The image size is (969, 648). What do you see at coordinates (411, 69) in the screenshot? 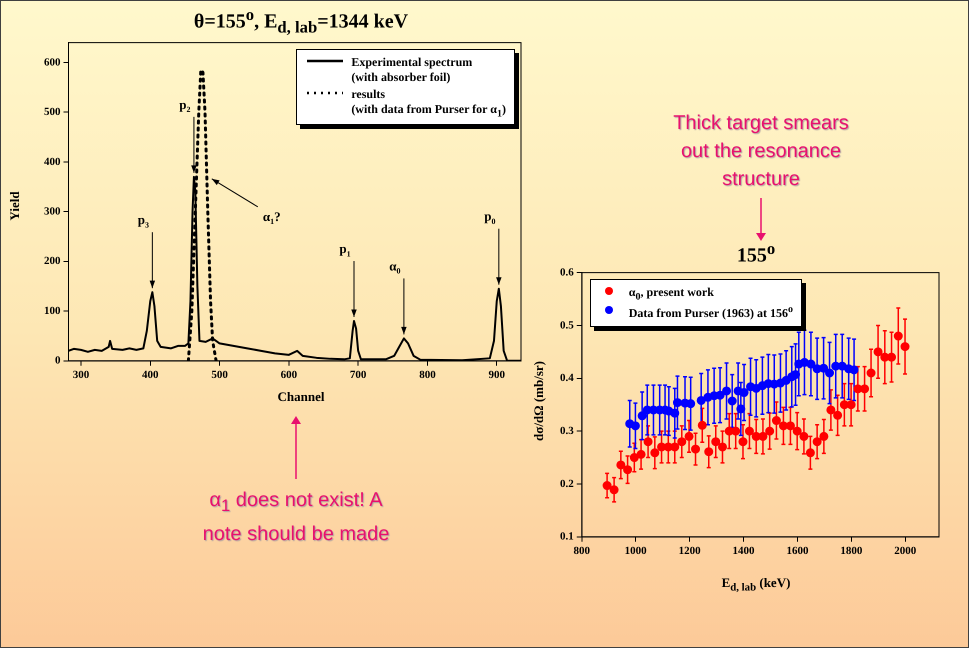
I see `legend-label: Experimental spectrum (with absorber foil)` at bounding box center [411, 69].